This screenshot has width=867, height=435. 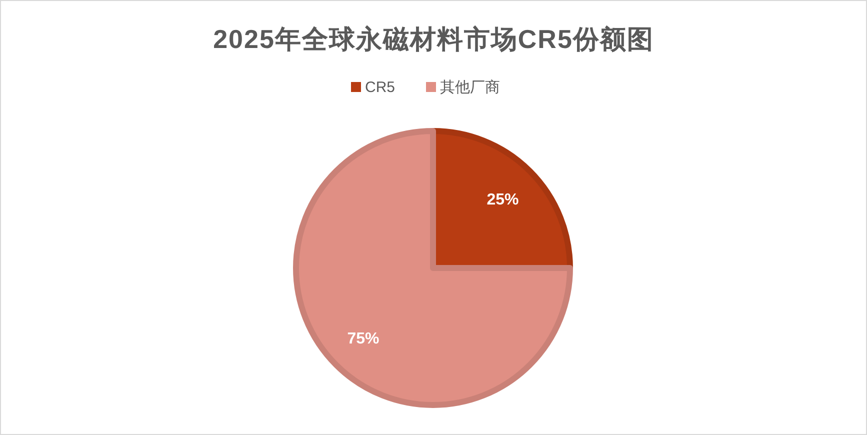 What do you see at coordinates (502, 199) in the screenshot?
I see `data-label: 25%` at bounding box center [502, 199].